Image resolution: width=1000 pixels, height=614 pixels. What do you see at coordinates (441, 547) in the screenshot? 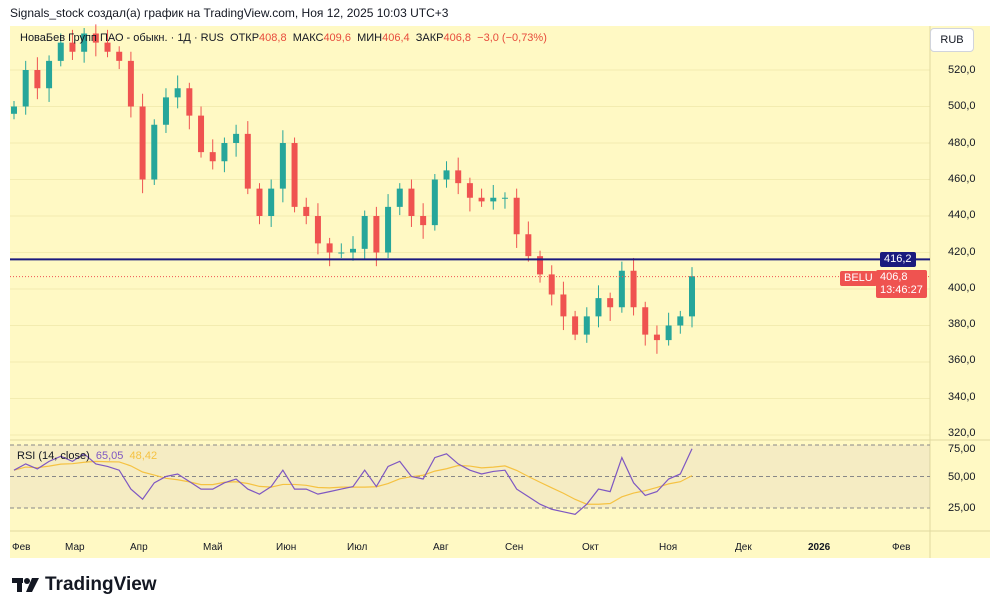
I see `time-label: Авг` at bounding box center [441, 547].